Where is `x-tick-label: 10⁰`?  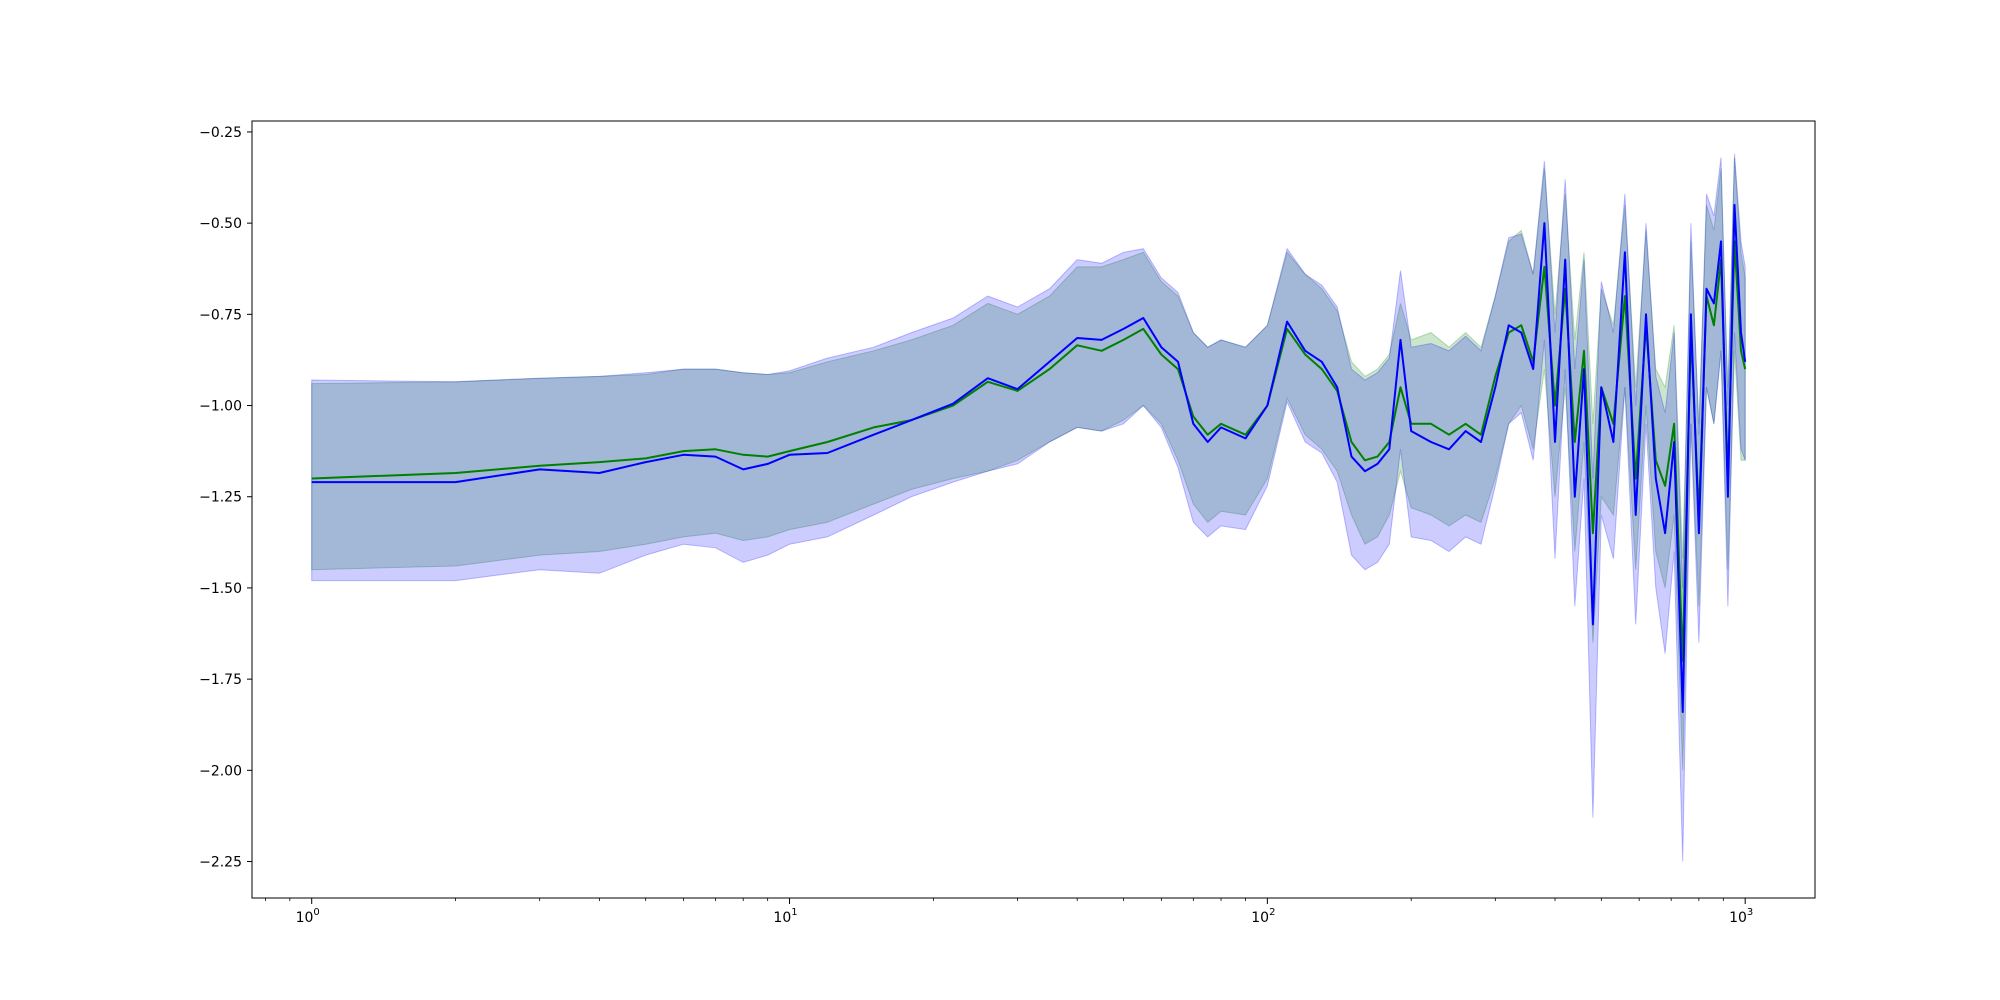
x-tick-label: 10⁰ is located at coordinates (308, 916).